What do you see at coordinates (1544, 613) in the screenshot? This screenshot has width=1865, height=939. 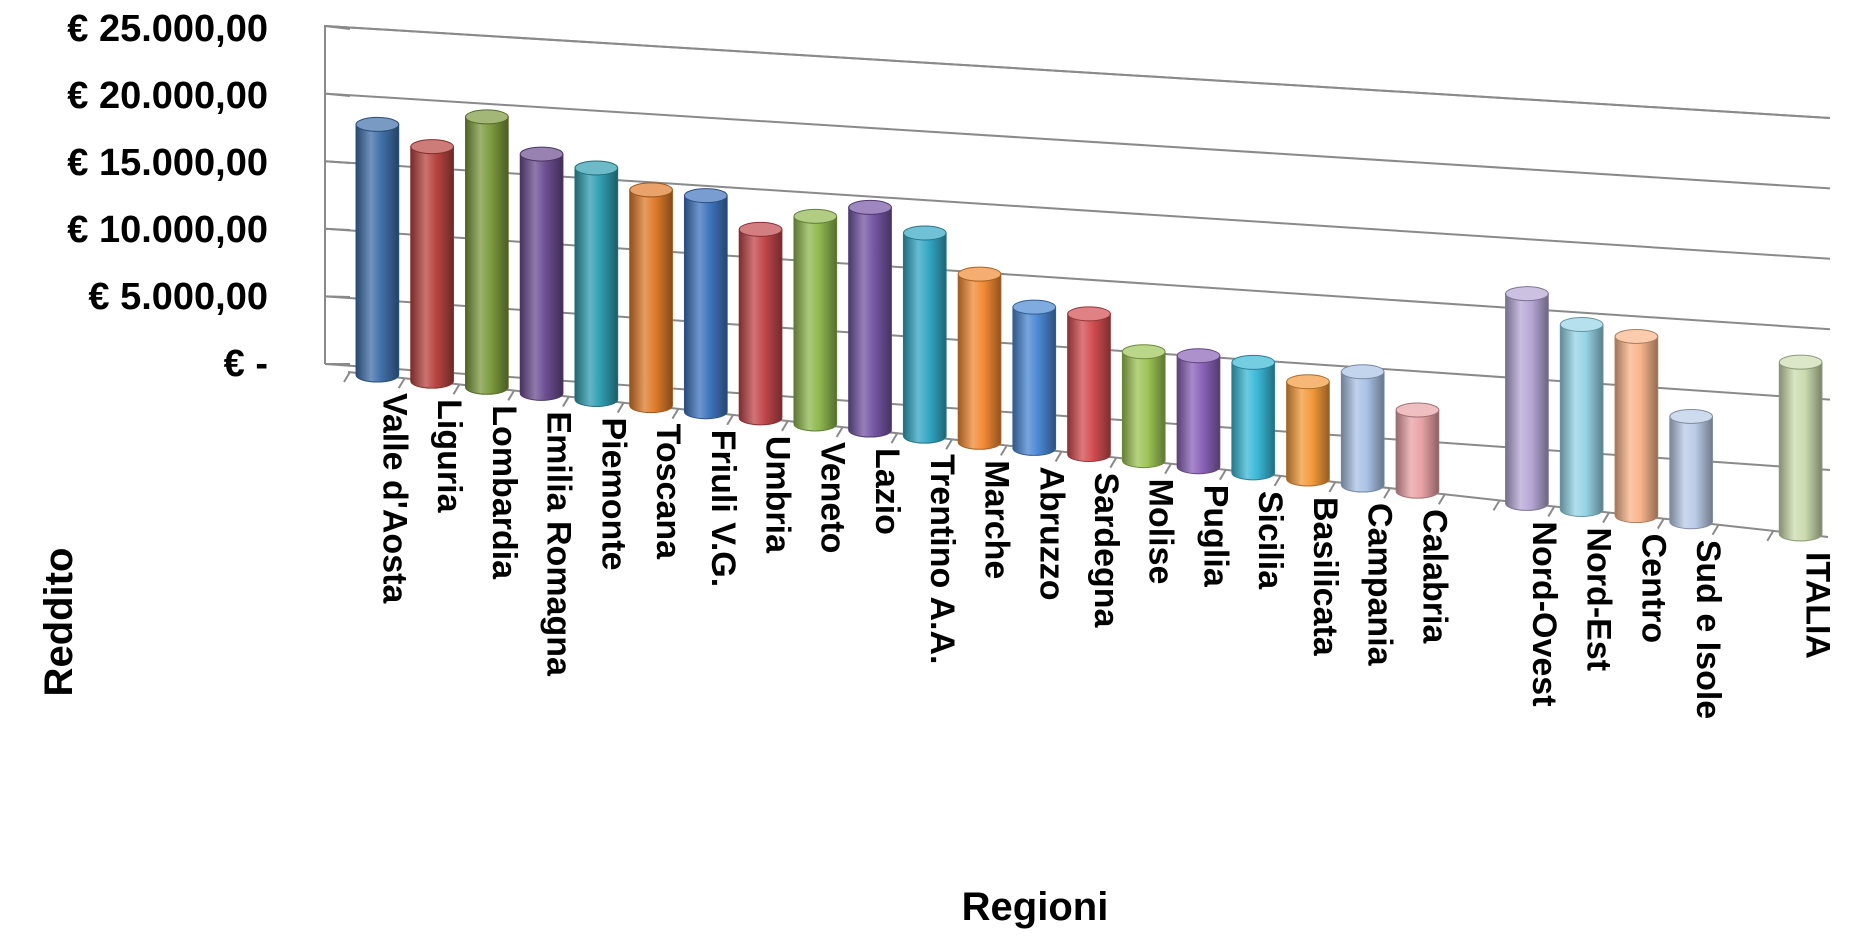 I see `x-tick-label: Nord-Ovest` at bounding box center [1544, 613].